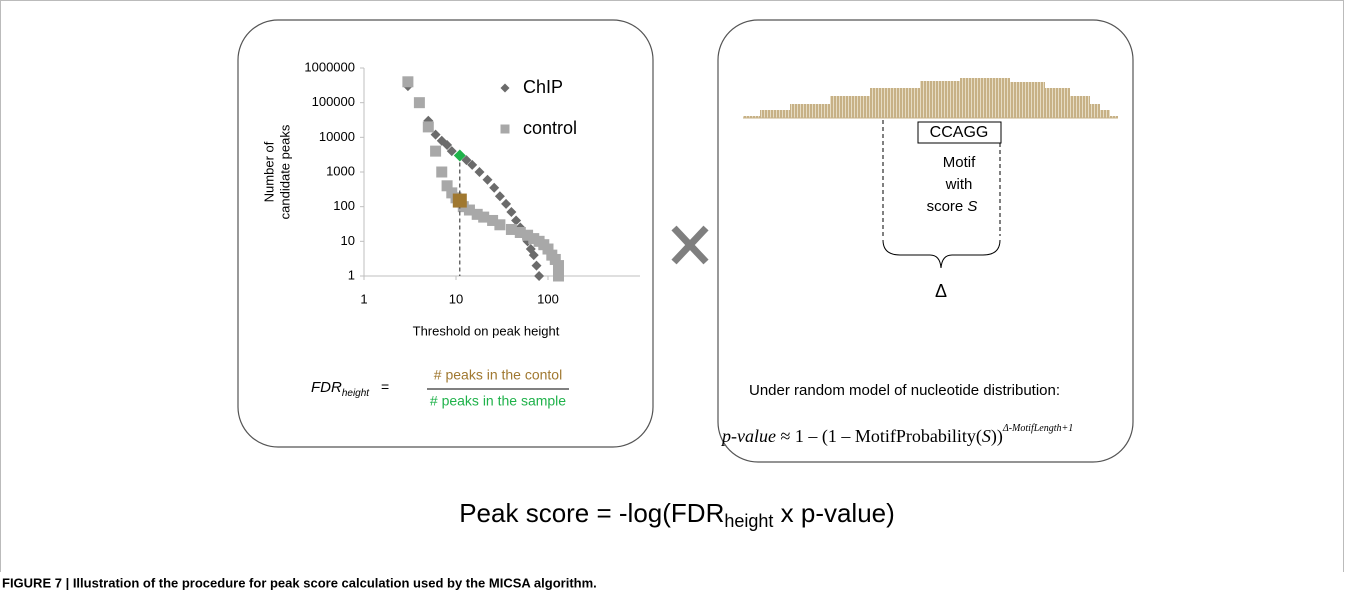 The height and width of the screenshot is (598, 1355). Describe the element at coordinates (333, 101) in the screenshot. I see `y-tick-label: 100000` at that location.